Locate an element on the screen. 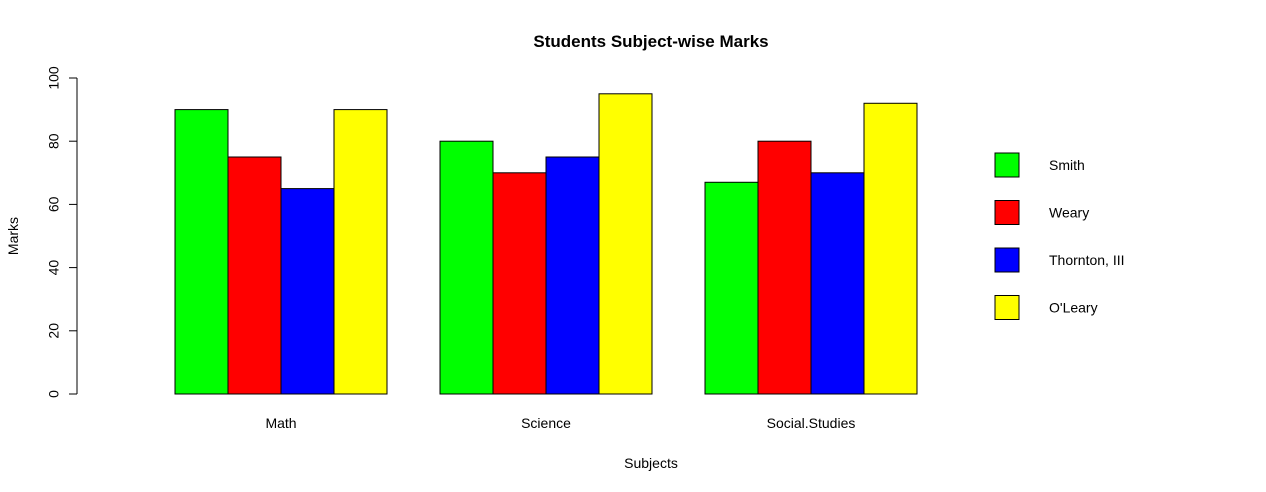 The image size is (1266, 492). y-tick-label: 80 is located at coordinates (54, 141).